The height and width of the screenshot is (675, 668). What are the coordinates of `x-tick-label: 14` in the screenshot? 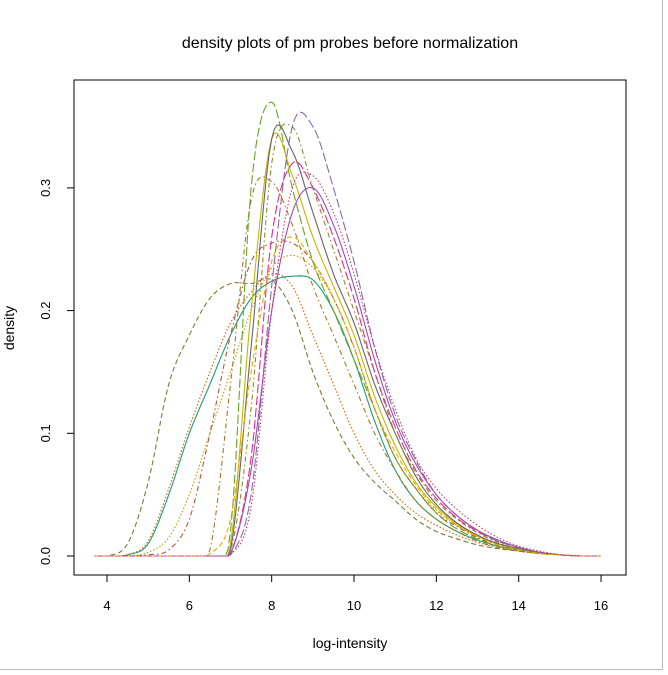 It's located at (518, 605).